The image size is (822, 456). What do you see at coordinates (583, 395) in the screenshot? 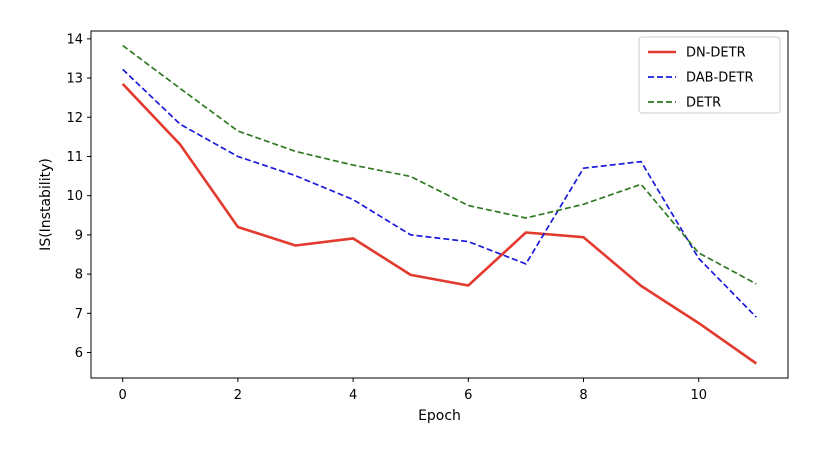
I see `x-tick-label: 8` at bounding box center [583, 395].